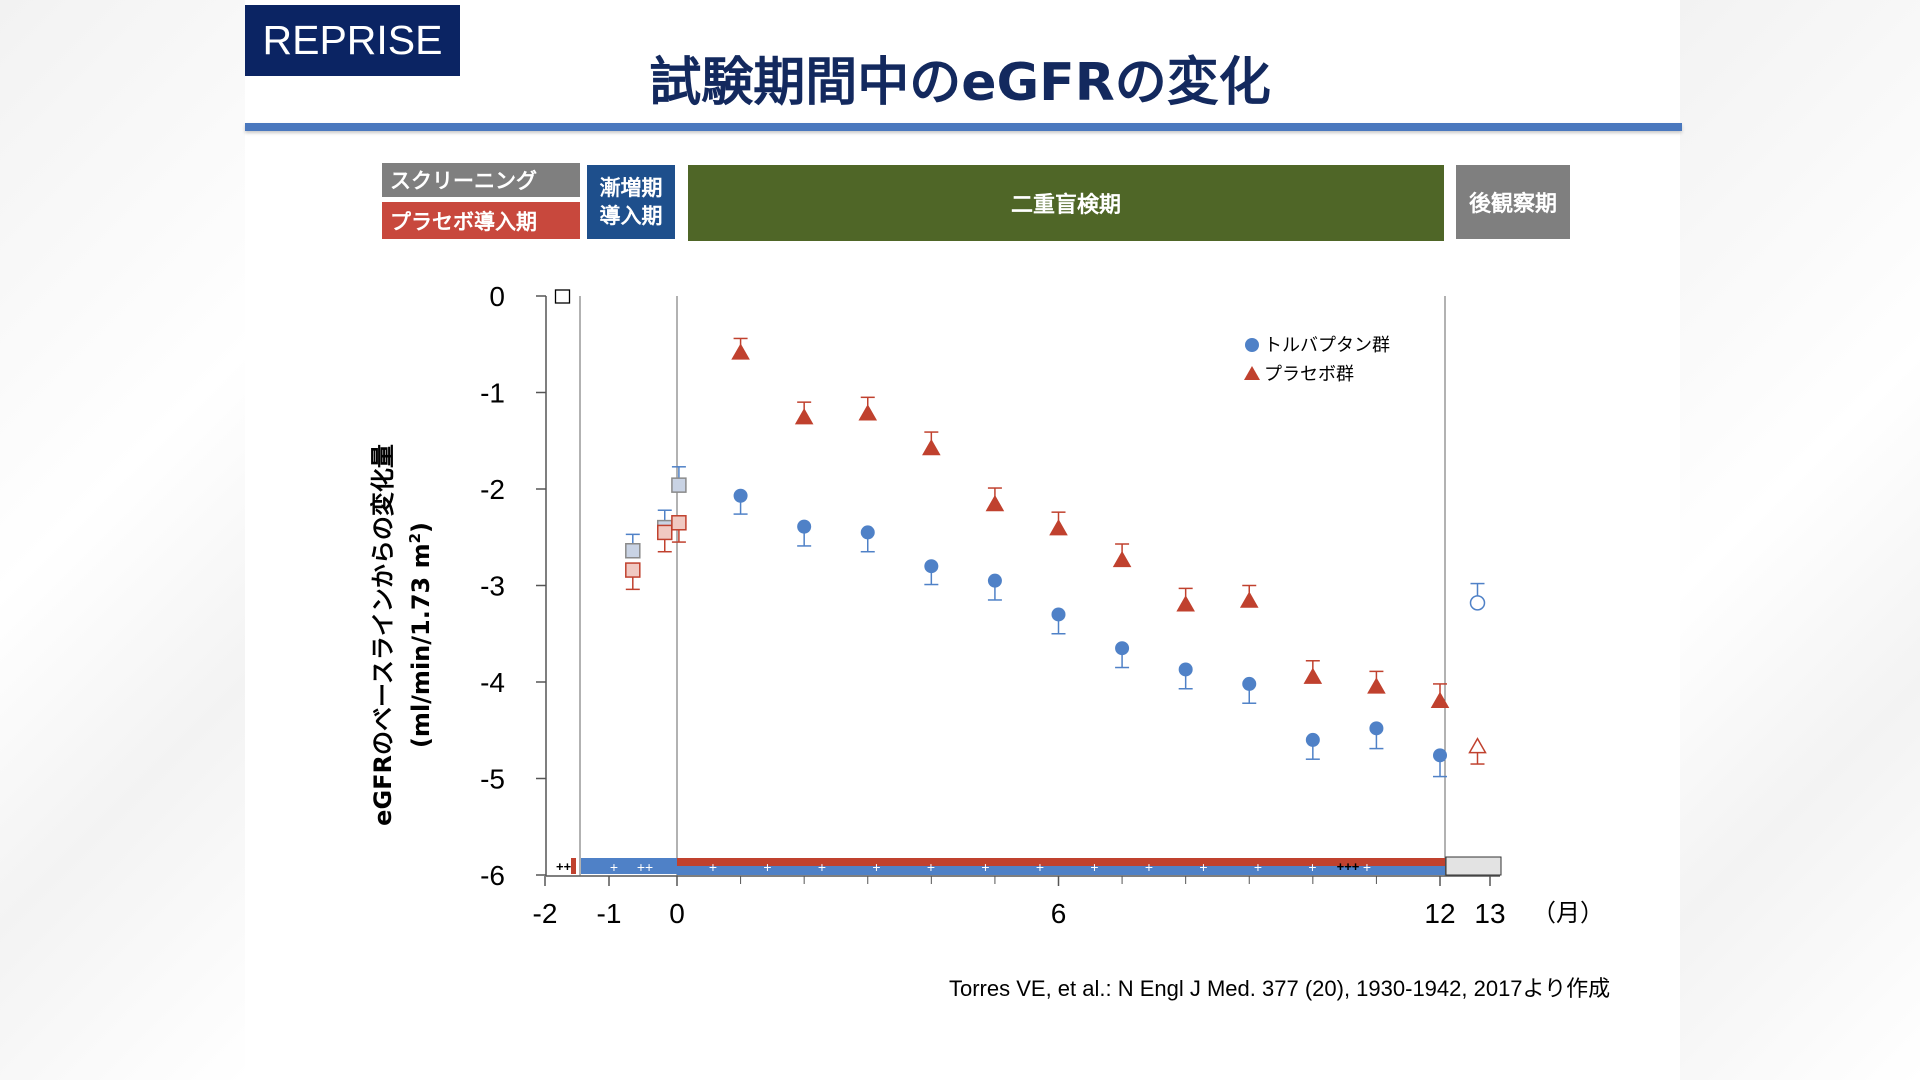  Describe the element at coordinates (492, 779) in the screenshot. I see `y-tick-label: -5` at that location.